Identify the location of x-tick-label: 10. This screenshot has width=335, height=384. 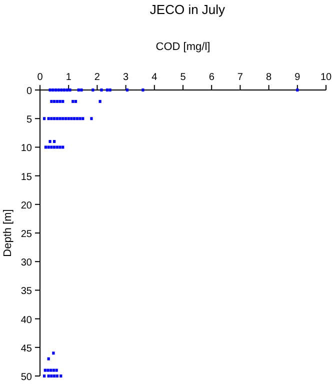
(326, 77).